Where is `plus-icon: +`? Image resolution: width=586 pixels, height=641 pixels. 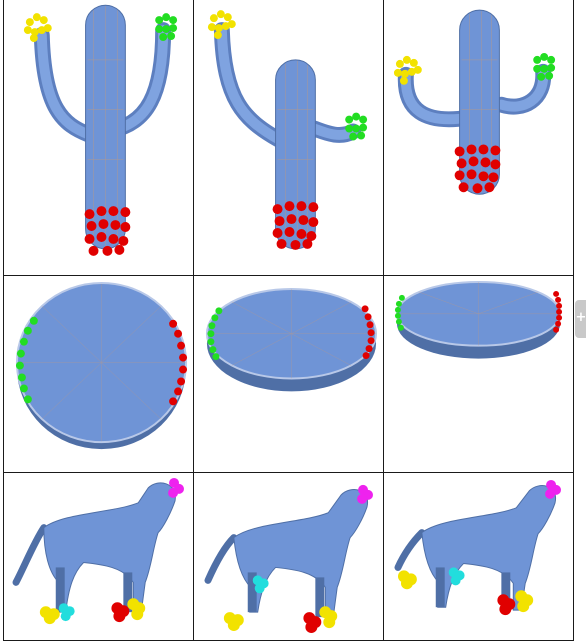
plus-icon: + is located at coordinates (580, 317).